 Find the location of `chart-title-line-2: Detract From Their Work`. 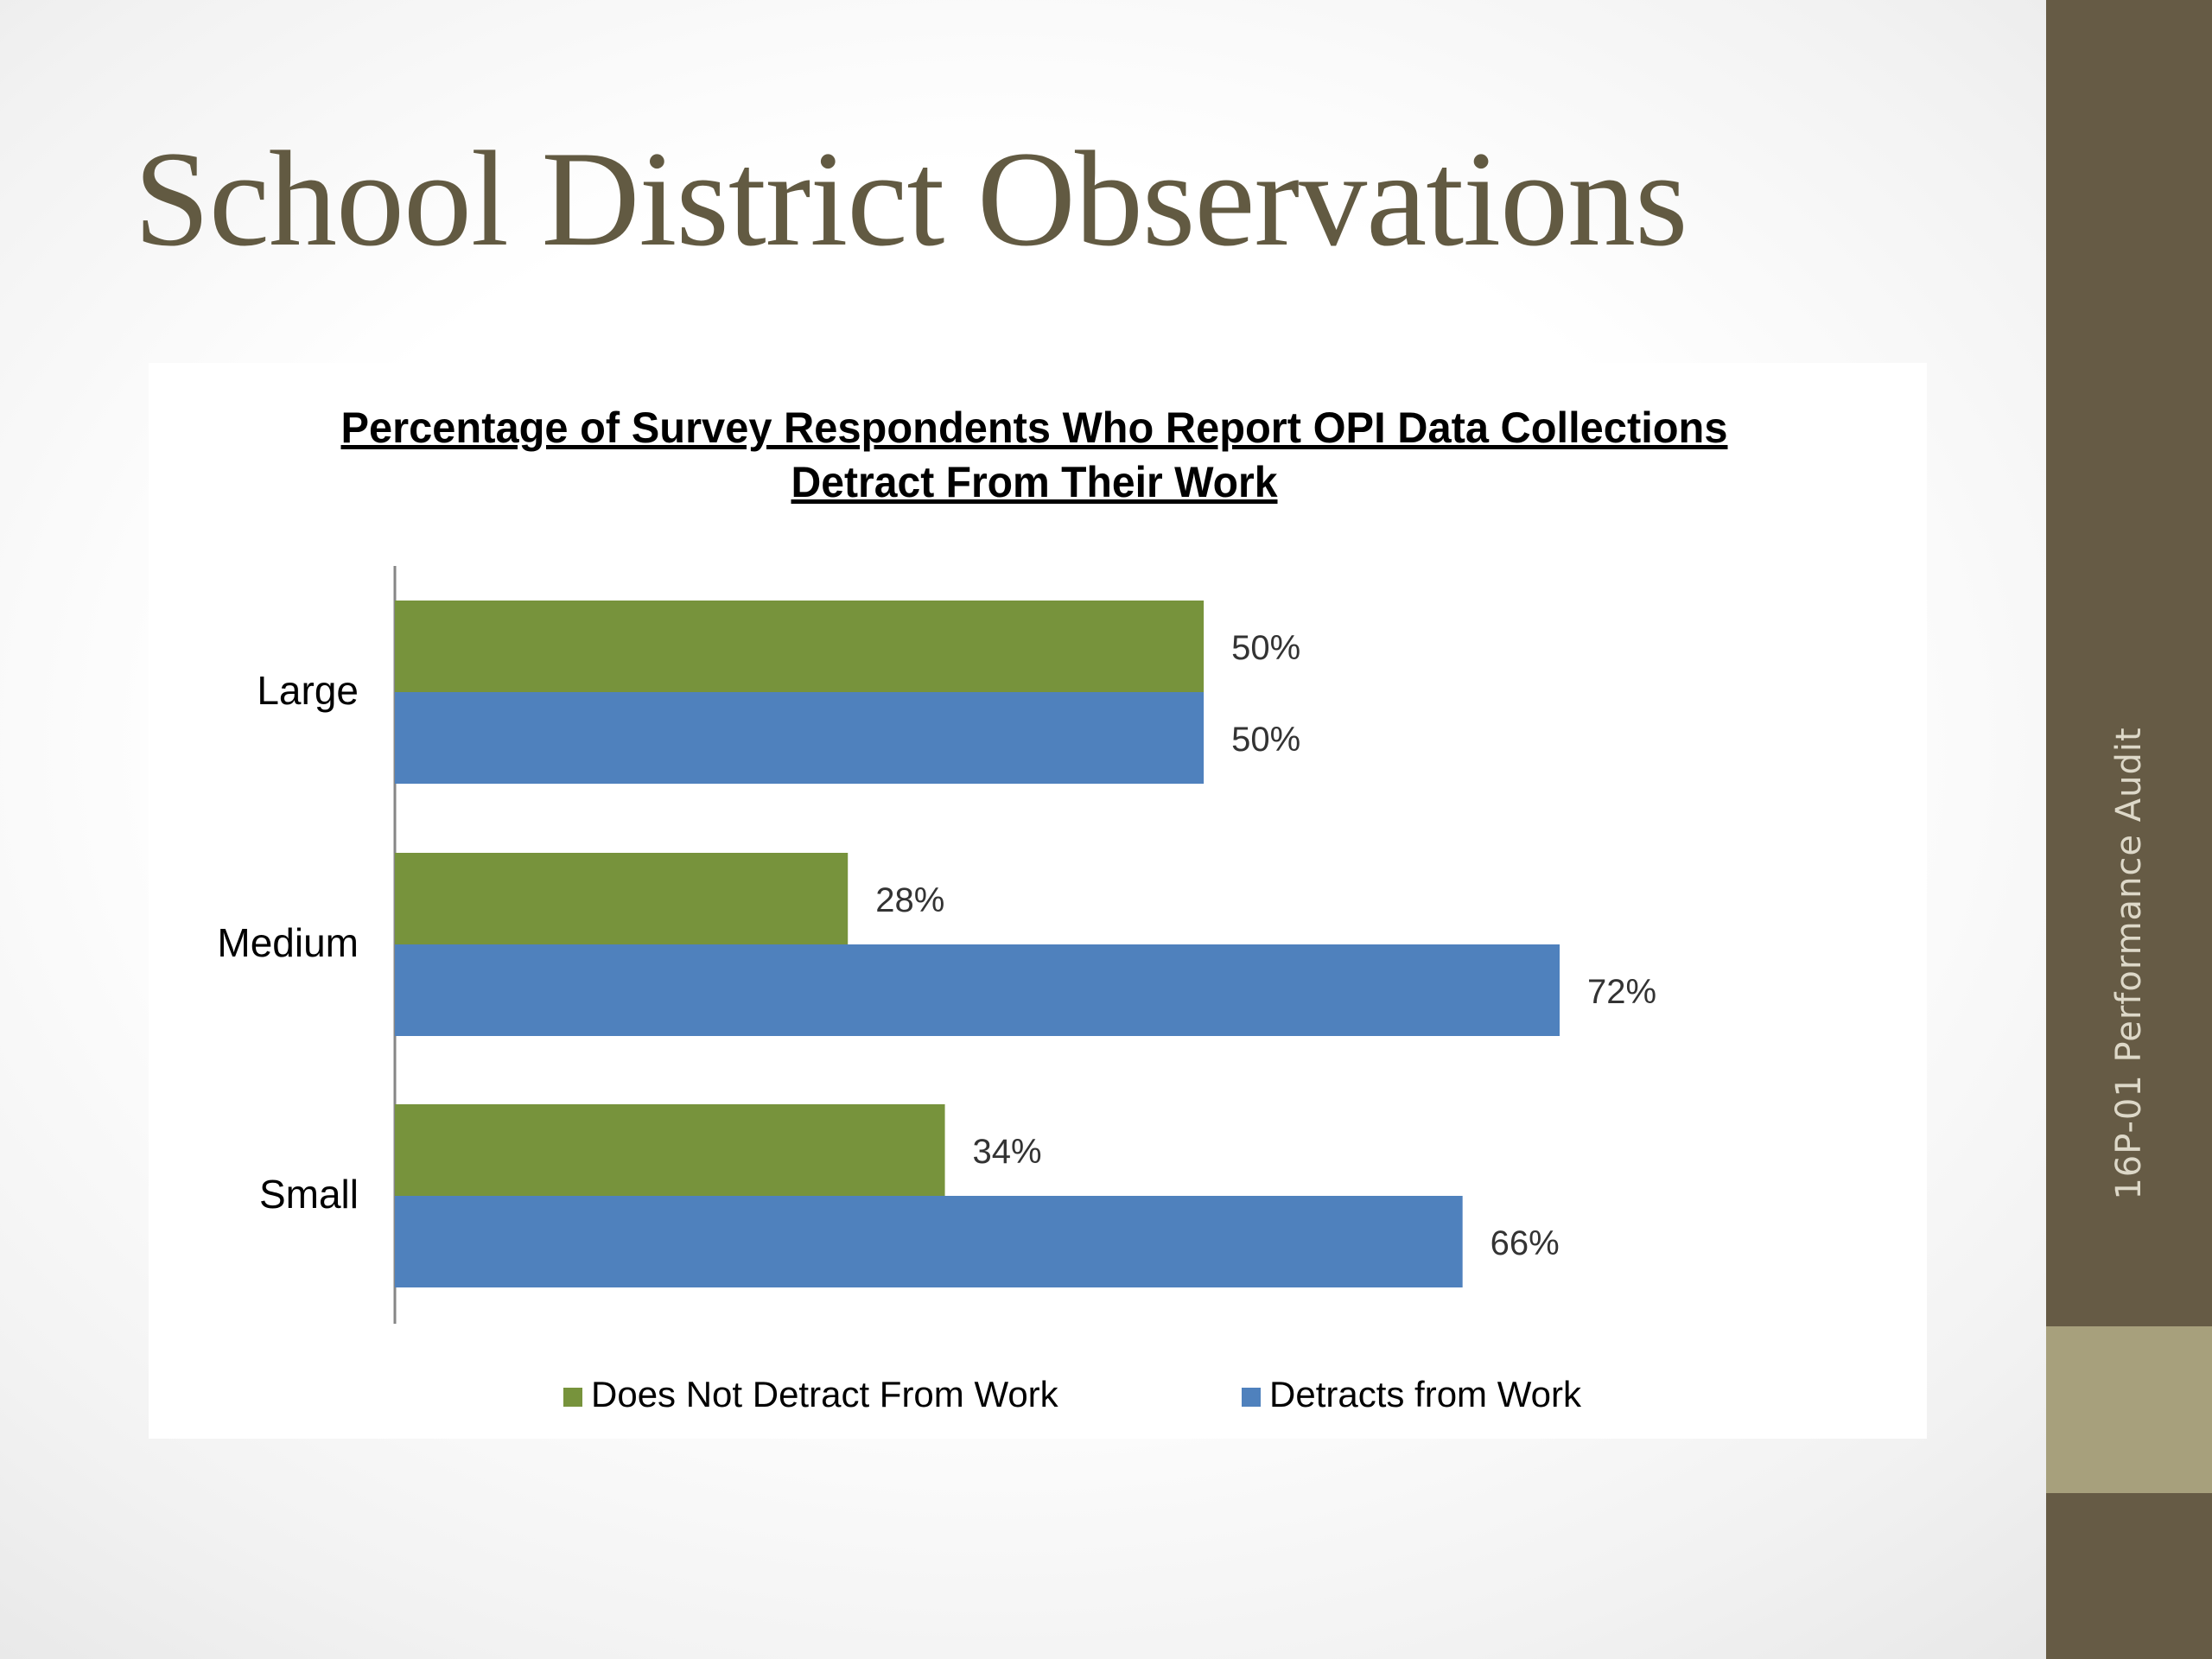

chart-title-line-2: Detract From Their Work is located at coordinates (1034, 482).